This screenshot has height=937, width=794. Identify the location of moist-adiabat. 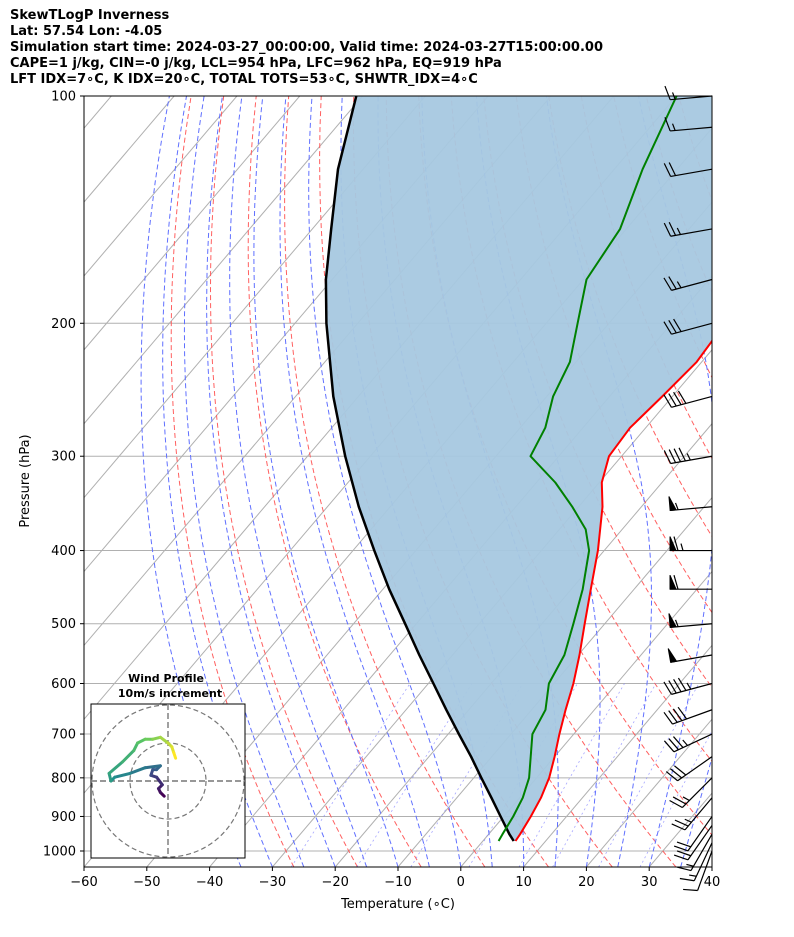
(298, 481).